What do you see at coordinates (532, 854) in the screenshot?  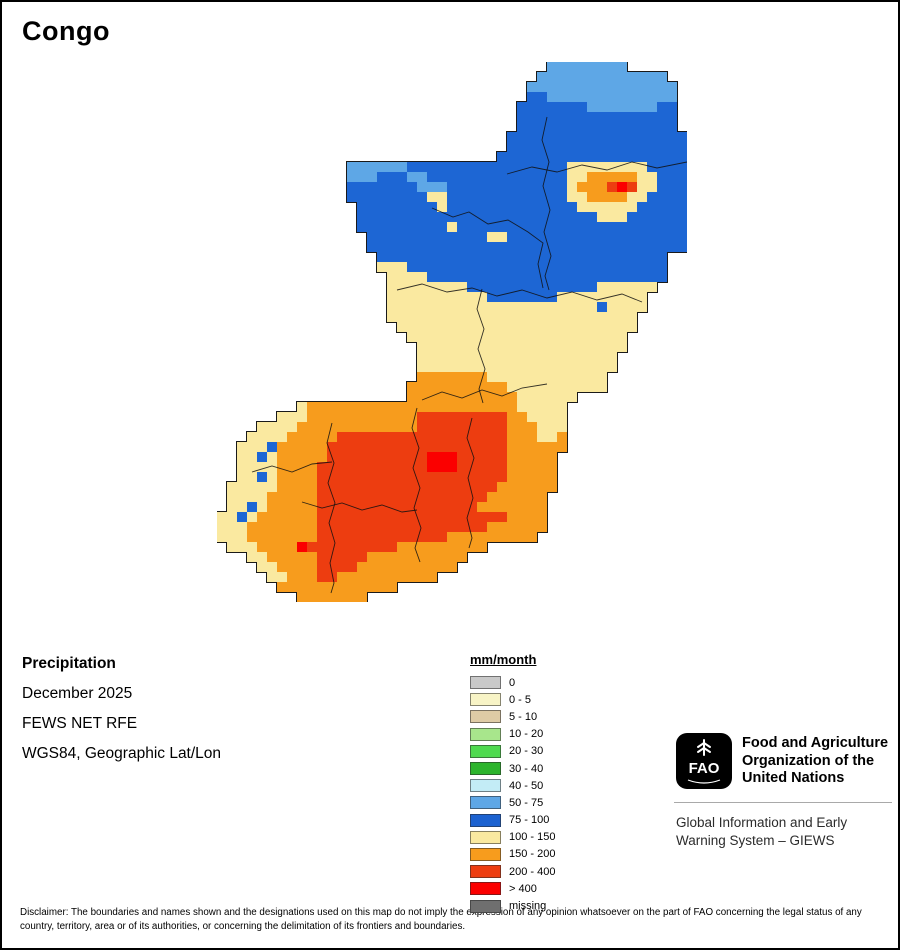 I see `legend-label: 150 - 200` at bounding box center [532, 854].